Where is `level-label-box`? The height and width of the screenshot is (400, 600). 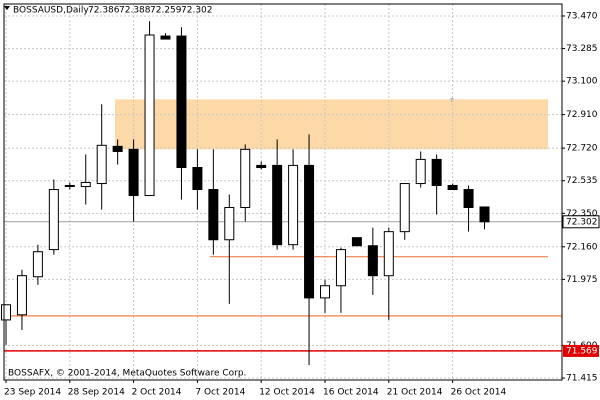
level-label-box is located at coordinates (581, 350).